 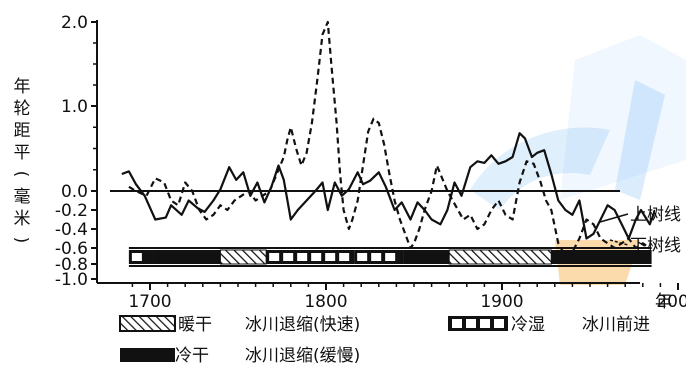 I want to click on legend-cold-wet-label: 冷湿, so click(x=528, y=325).